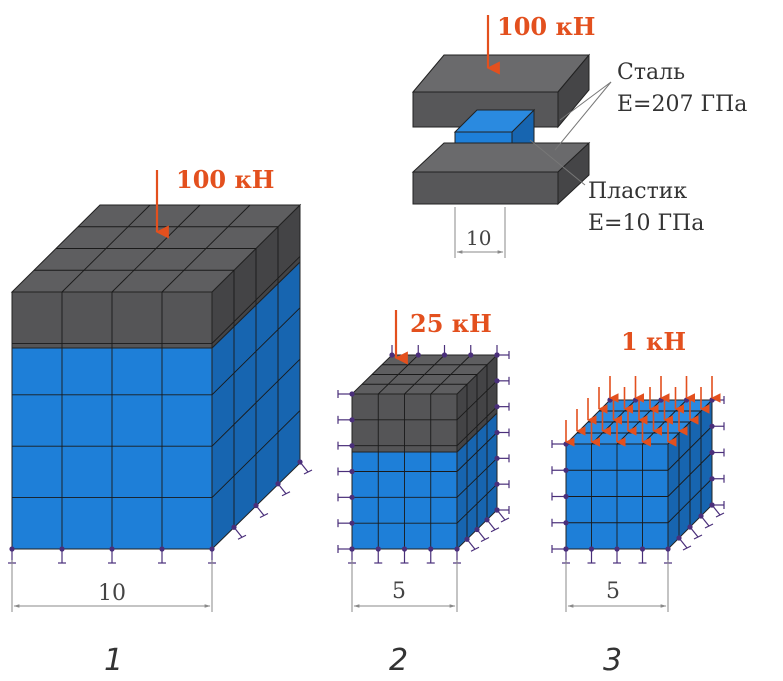  What do you see at coordinates (585, 101) in the screenshot?
I see `steel-leader-line` at bounding box center [585, 101].